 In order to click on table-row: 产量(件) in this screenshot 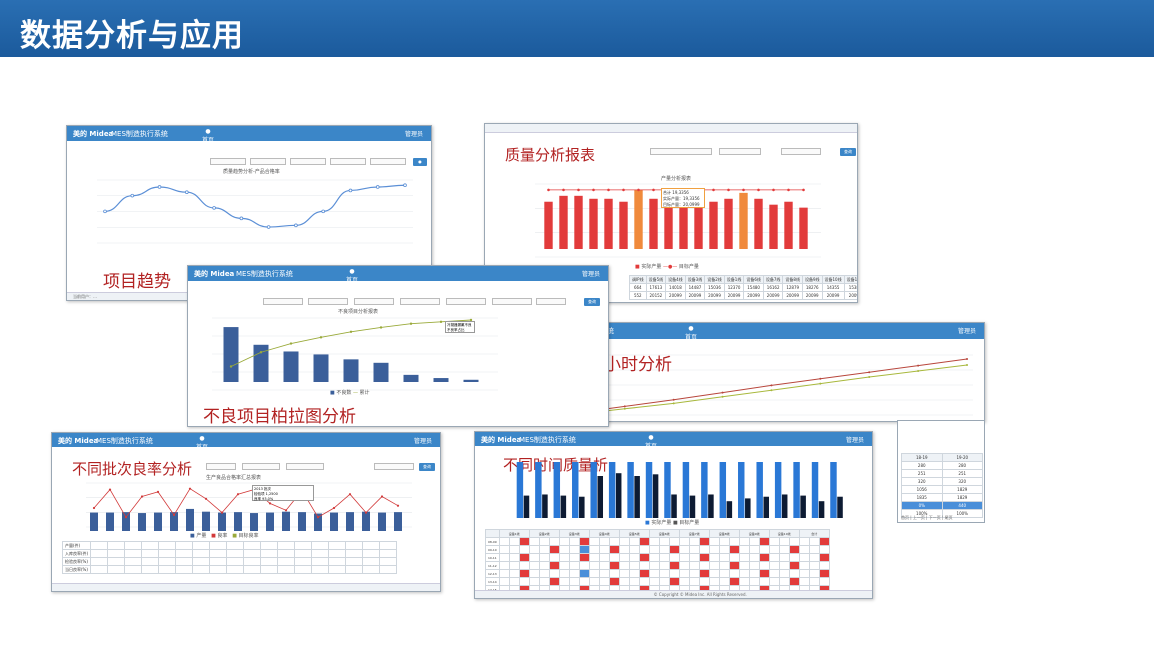, I will do `click(229, 545)`.